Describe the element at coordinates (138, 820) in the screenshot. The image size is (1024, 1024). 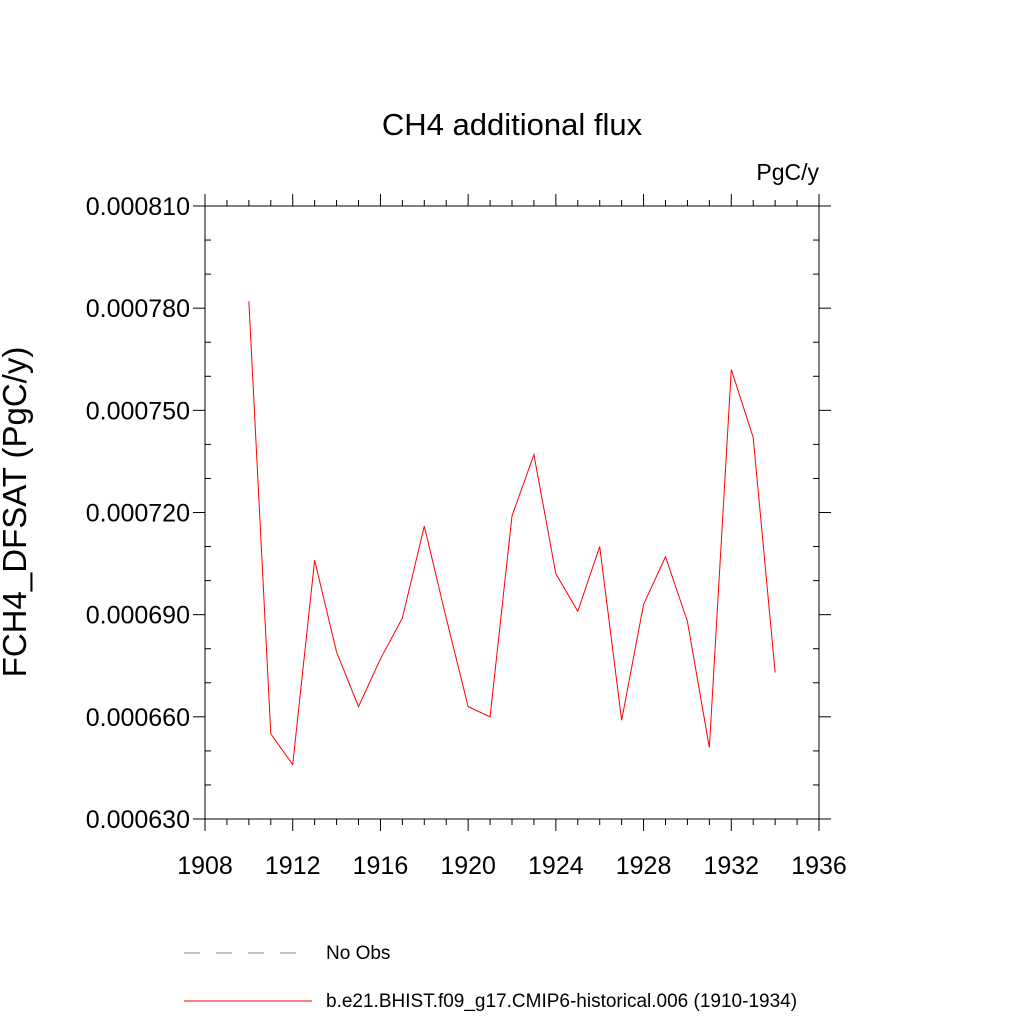
I see `y-tick-label: 0.000630` at that location.